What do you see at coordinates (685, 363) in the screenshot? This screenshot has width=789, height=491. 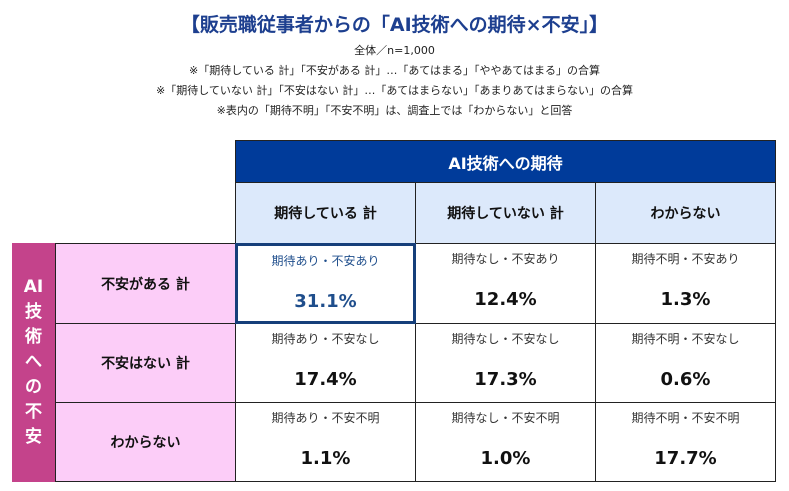 I see `table-cell: 期待不明・不安なし 0.6%` at bounding box center [685, 363].